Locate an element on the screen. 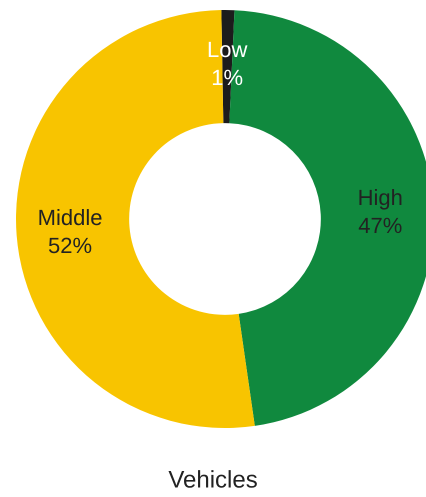  data-label: 47% is located at coordinates (380, 225).